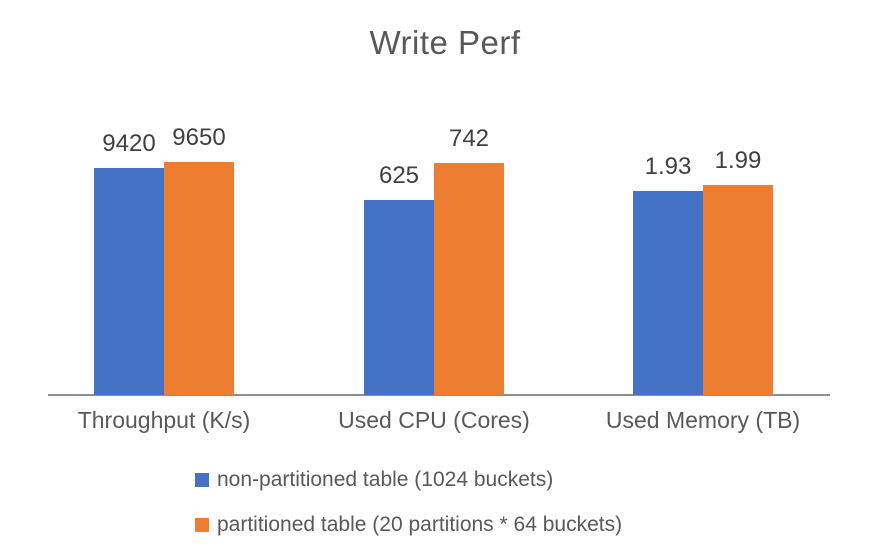 The height and width of the screenshot is (554, 890). Describe the element at coordinates (469, 138) in the screenshot. I see `data-label-series2-cat2: 742` at that location.